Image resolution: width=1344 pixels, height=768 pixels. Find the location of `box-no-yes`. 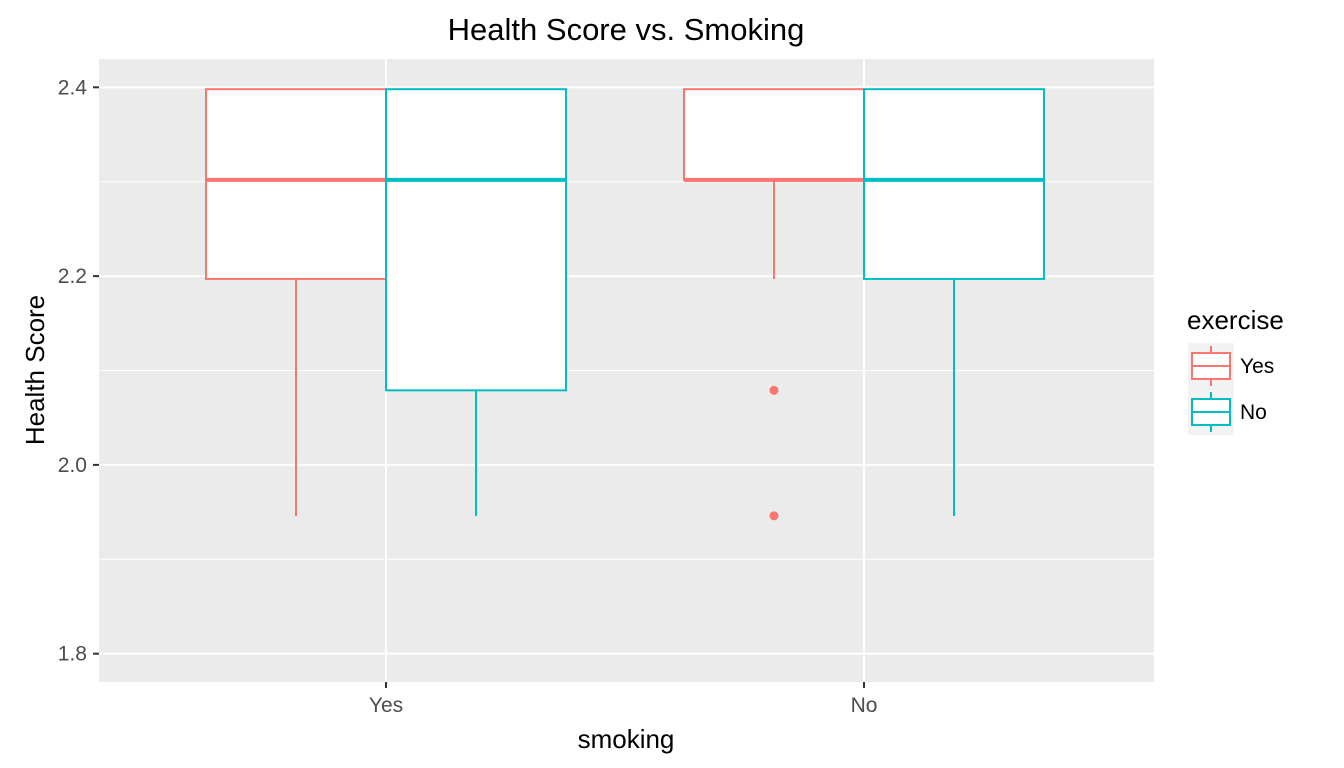

box-no-yes is located at coordinates (476, 302).